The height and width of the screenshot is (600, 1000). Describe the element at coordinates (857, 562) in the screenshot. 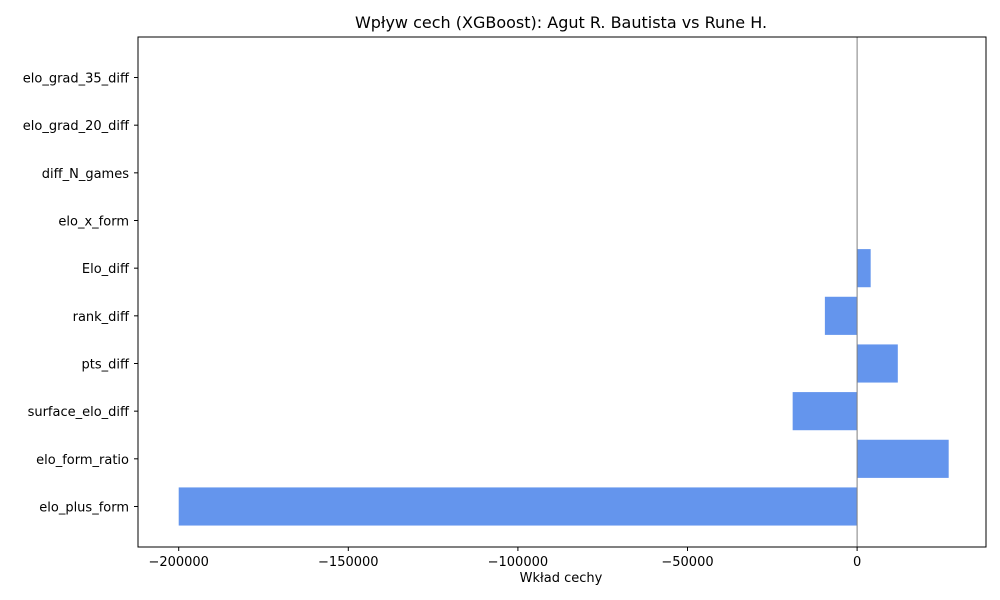

I see `x-tick-label: 0` at that location.